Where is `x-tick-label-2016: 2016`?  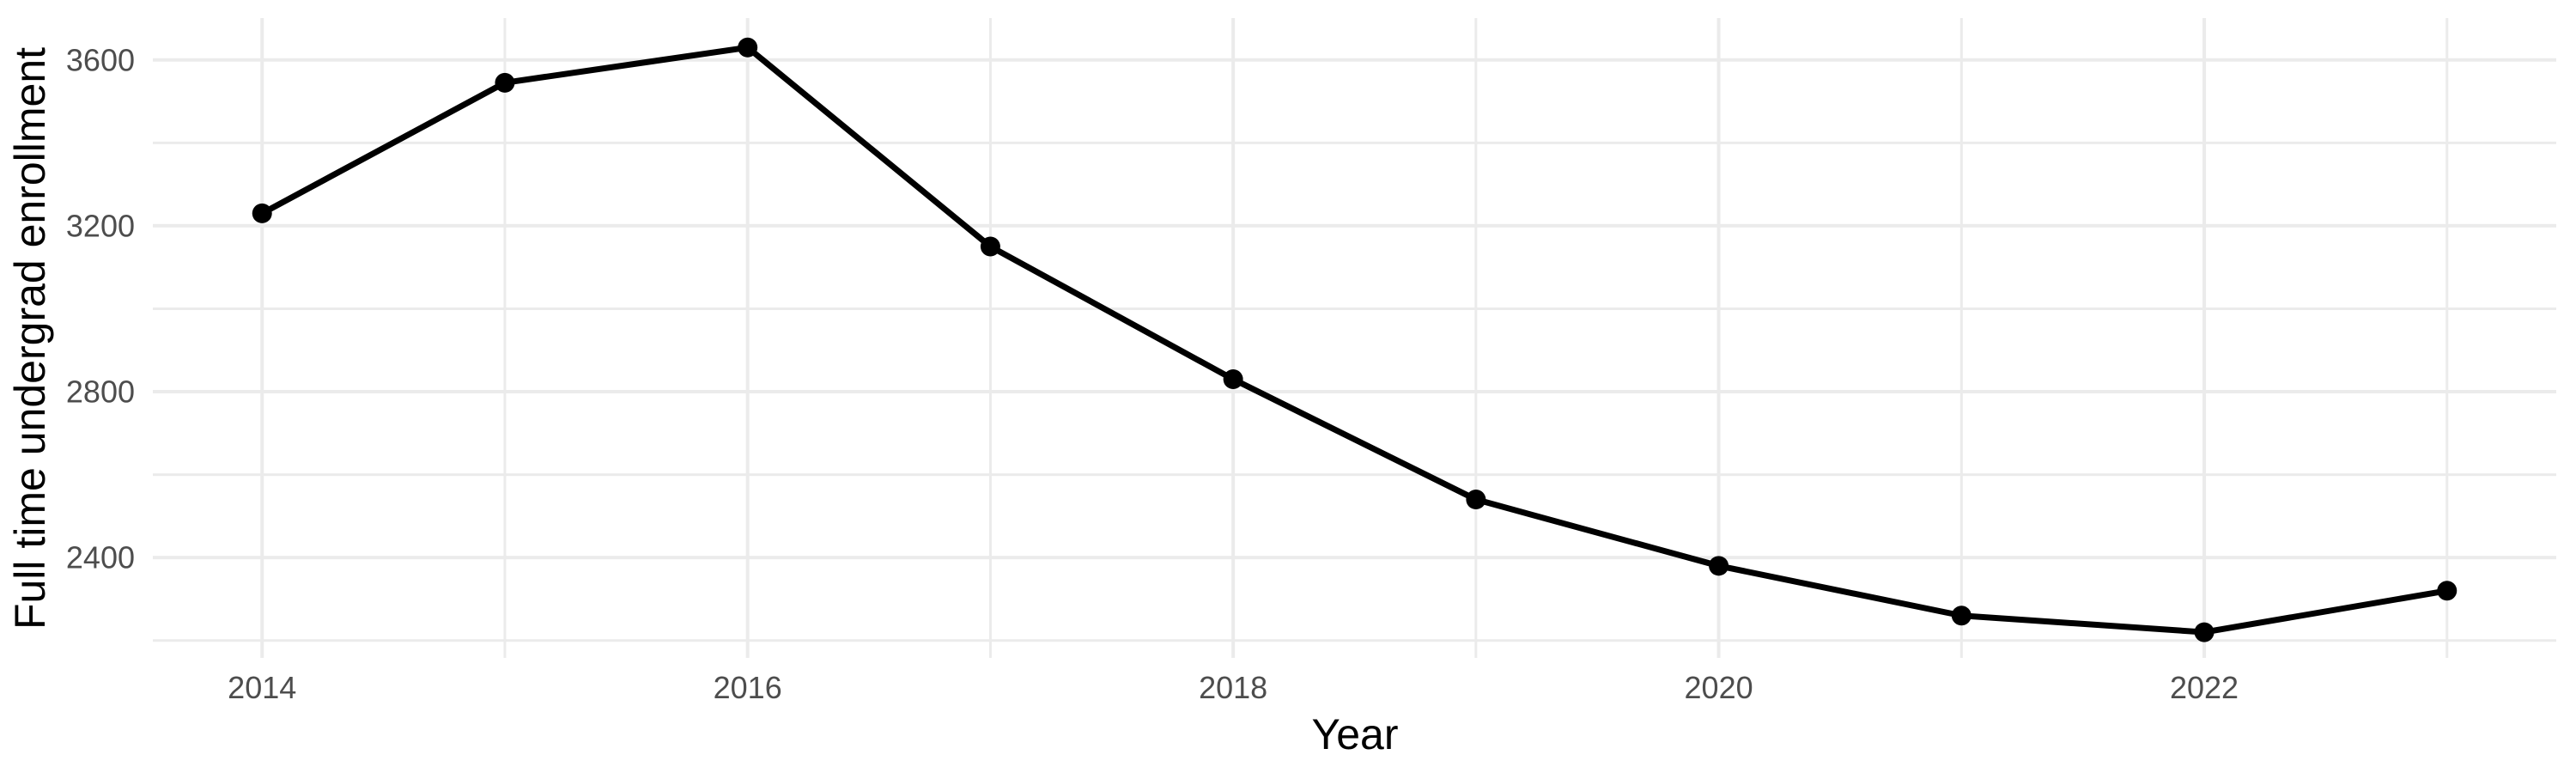
x-tick-label-2016: 2016 is located at coordinates (748, 687).